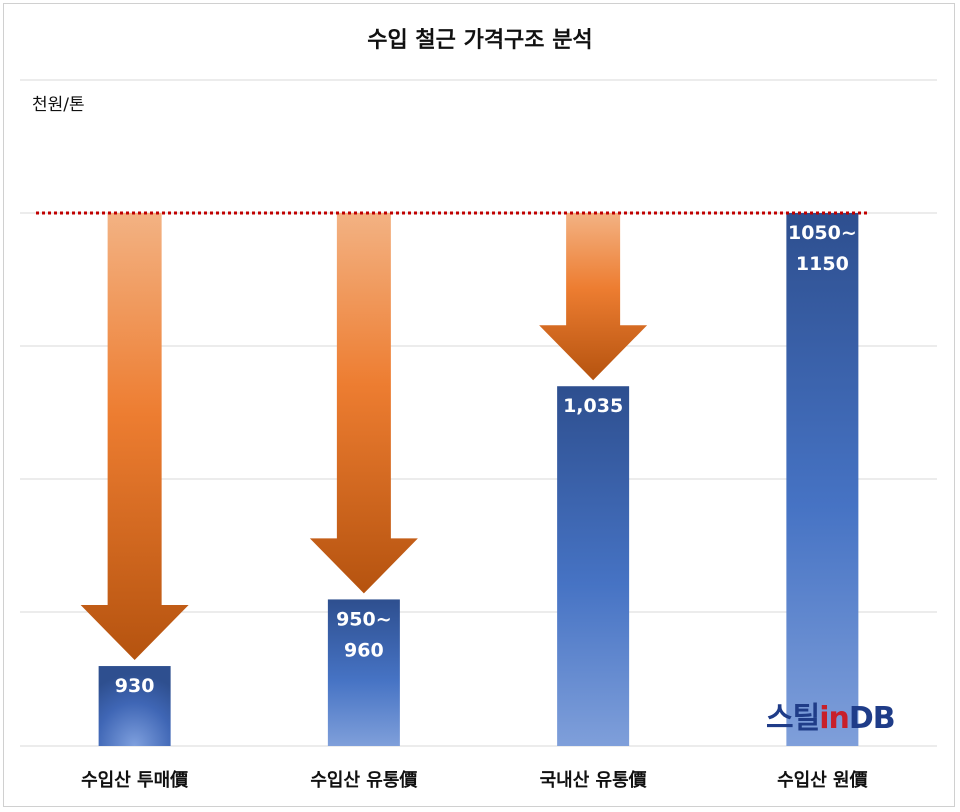  What do you see at coordinates (831, 718) in the screenshot?
I see `steelindb-logo: 스틸inDB` at bounding box center [831, 718].